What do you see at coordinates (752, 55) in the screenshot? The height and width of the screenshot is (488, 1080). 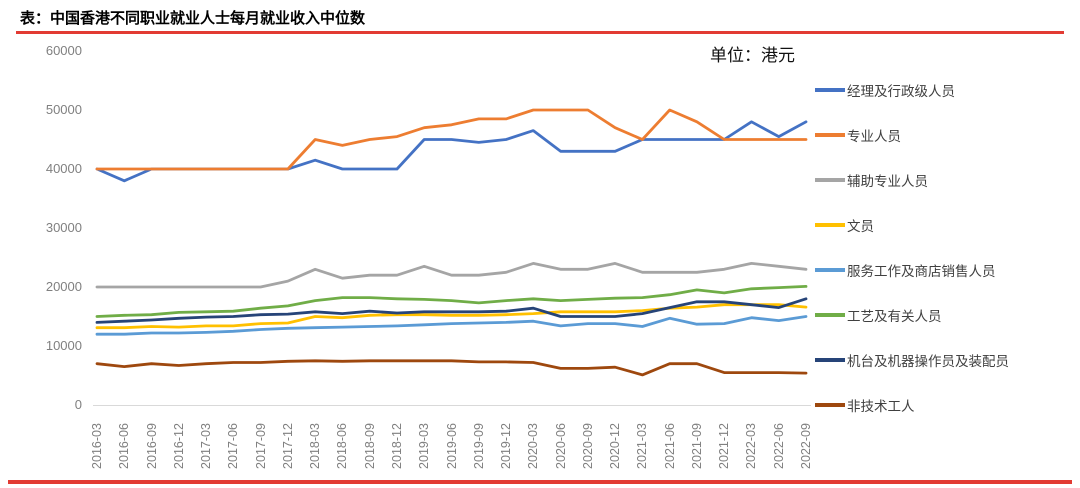 I see `unit-label: 单位：港元` at bounding box center [752, 55].